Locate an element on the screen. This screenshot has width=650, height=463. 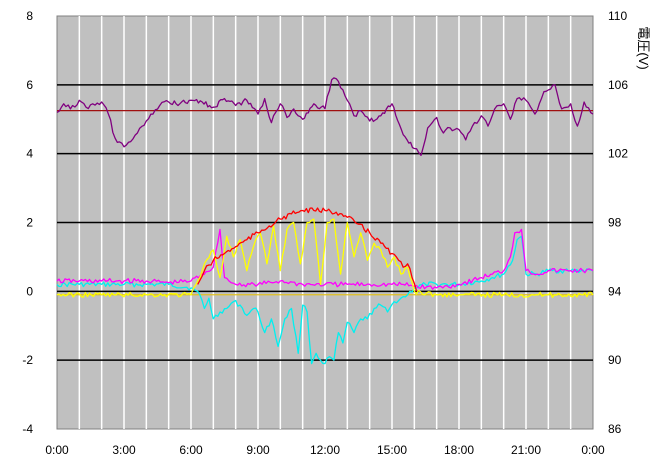
left-axis-ticks: -4 -2 0 2 4 6 8 is located at coordinates (27, 222).